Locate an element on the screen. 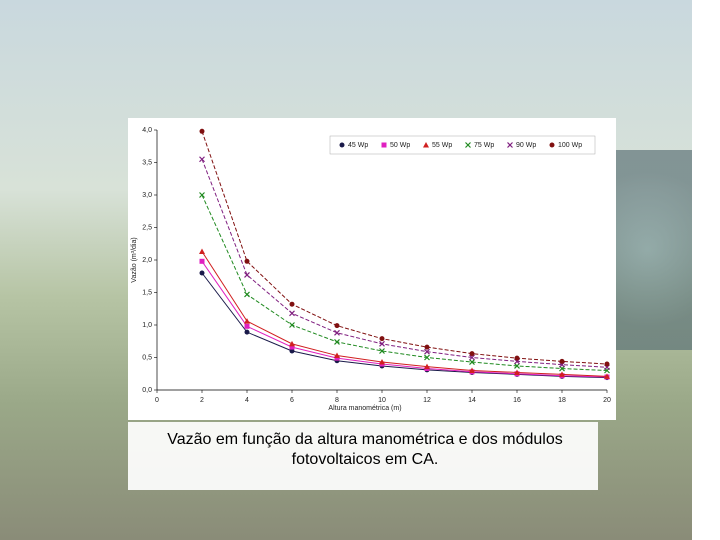 The image size is (720, 540). x-tick-label: 14 is located at coordinates (472, 400).